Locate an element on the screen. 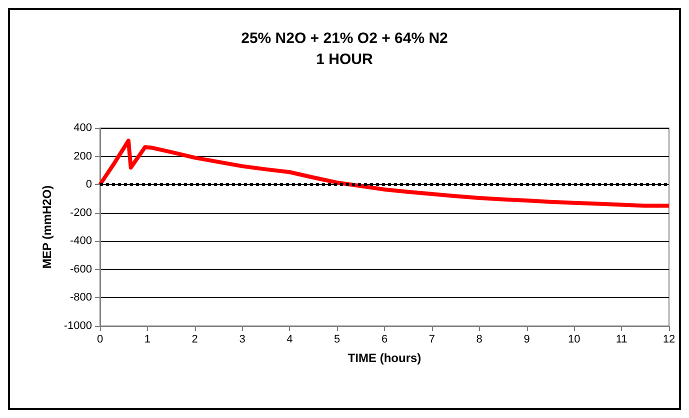 Image resolution: width=689 pixels, height=418 pixels. y-tick-label: -600 is located at coordinates (81, 269).